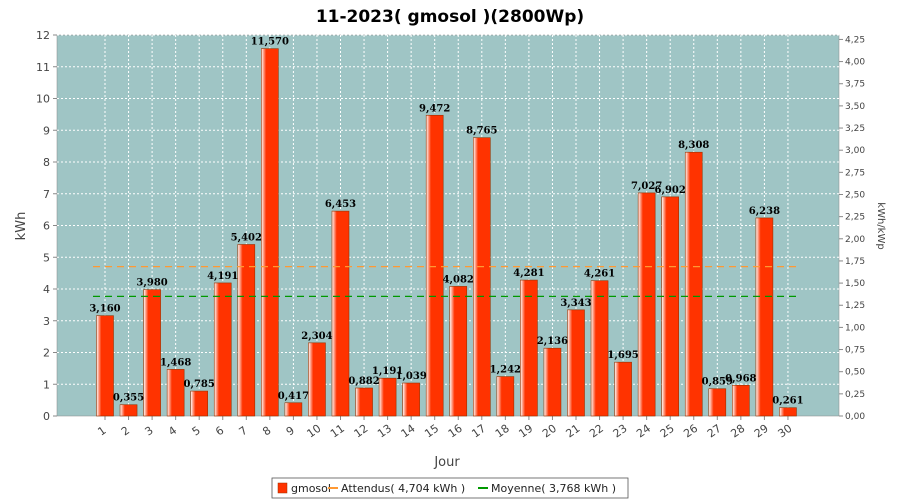 This screenshot has width=900, height=500. Describe the element at coordinates (101, 431) in the screenshot. I see `x-tick-label: 1` at that location.